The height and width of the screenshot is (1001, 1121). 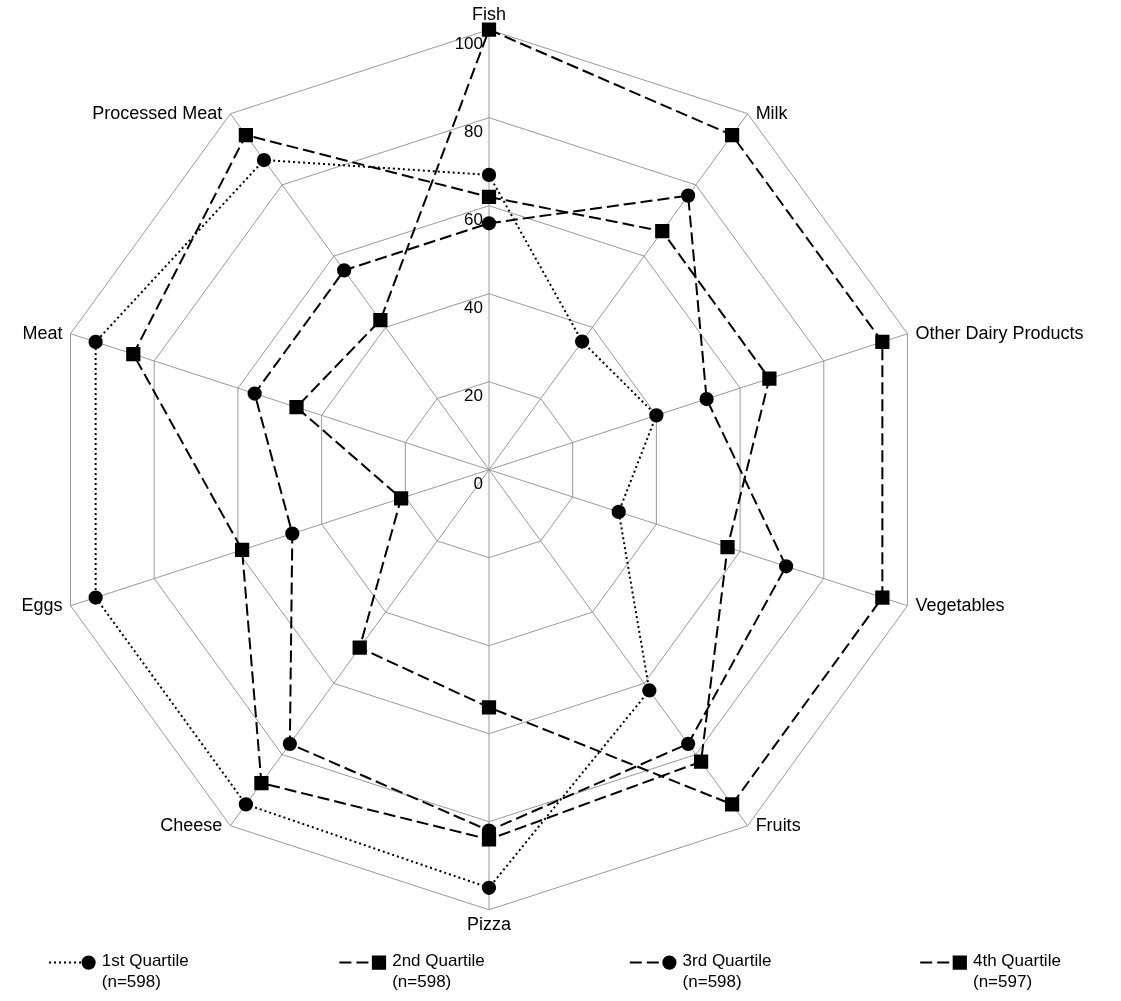 What do you see at coordinates (999, 332) in the screenshot?
I see `spoke-label: Other Dairy Products` at bounding box center [999, 332].